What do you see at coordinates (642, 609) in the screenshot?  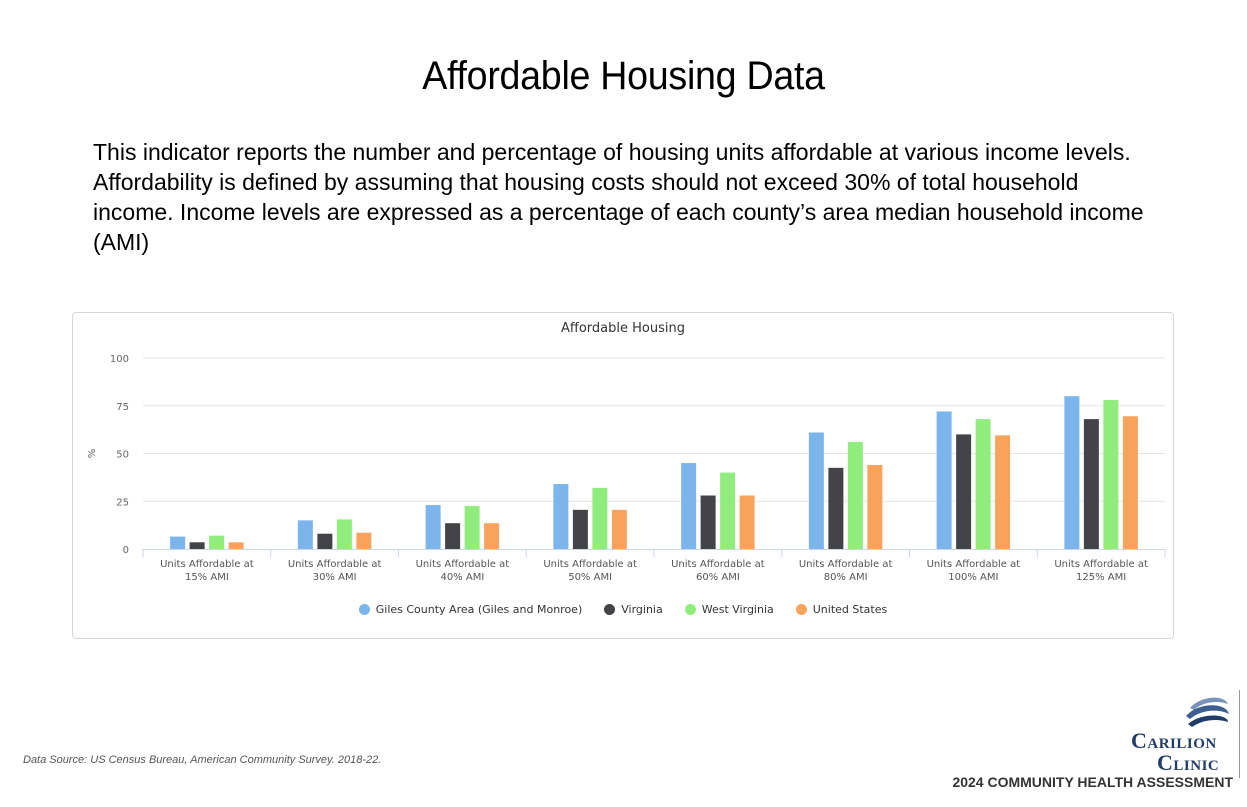 I see `legend-label: Virginia` at bounding box center [642, 609].